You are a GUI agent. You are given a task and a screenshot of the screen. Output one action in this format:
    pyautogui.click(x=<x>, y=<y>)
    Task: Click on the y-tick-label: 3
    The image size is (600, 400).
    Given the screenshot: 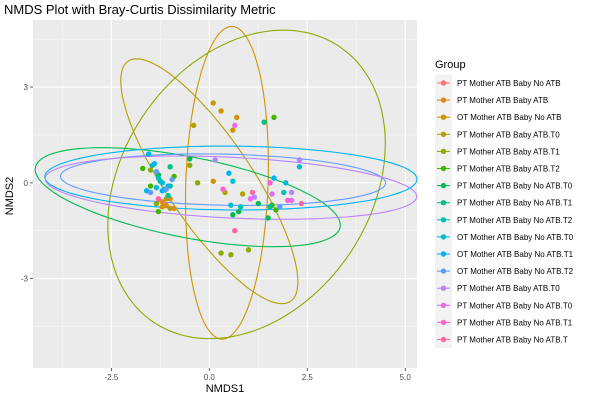 What is the action you would take?
    pyautogui.click(x=26, y=87)
    